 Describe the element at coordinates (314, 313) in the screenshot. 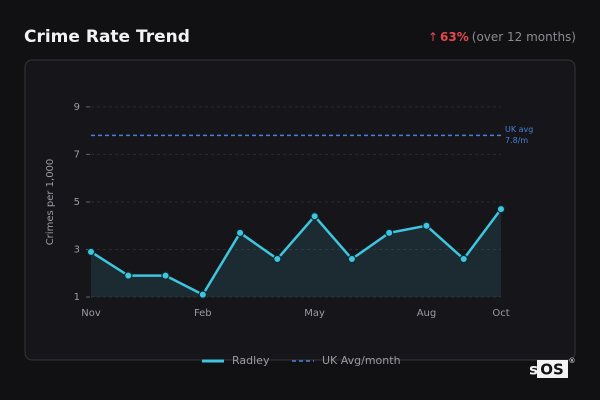

I see `x-tick-label: May` at that location.